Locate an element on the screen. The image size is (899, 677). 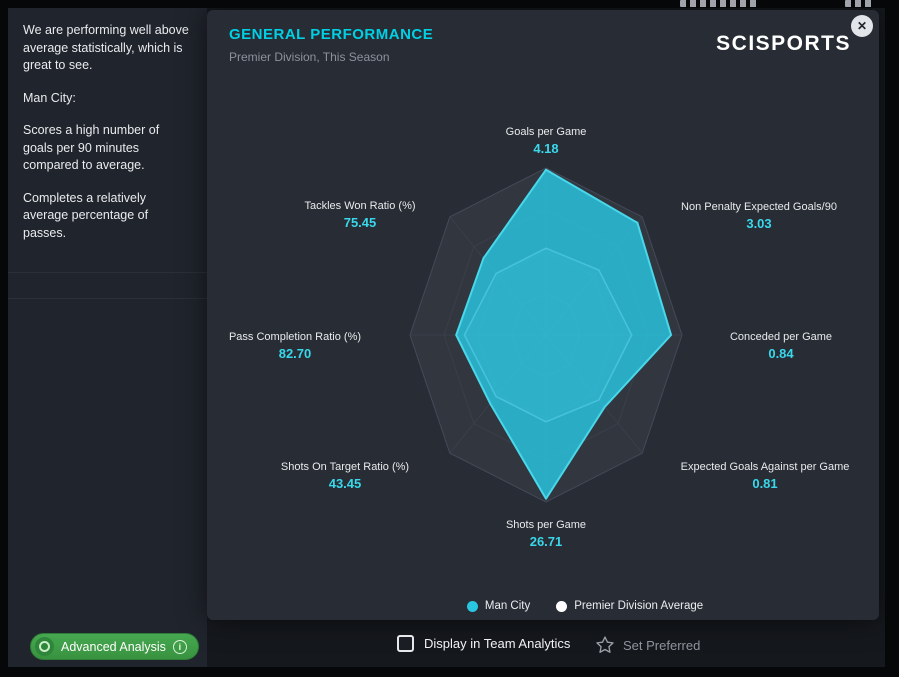
legend-label: Premier Division Average is located at coordinates (639, 606).